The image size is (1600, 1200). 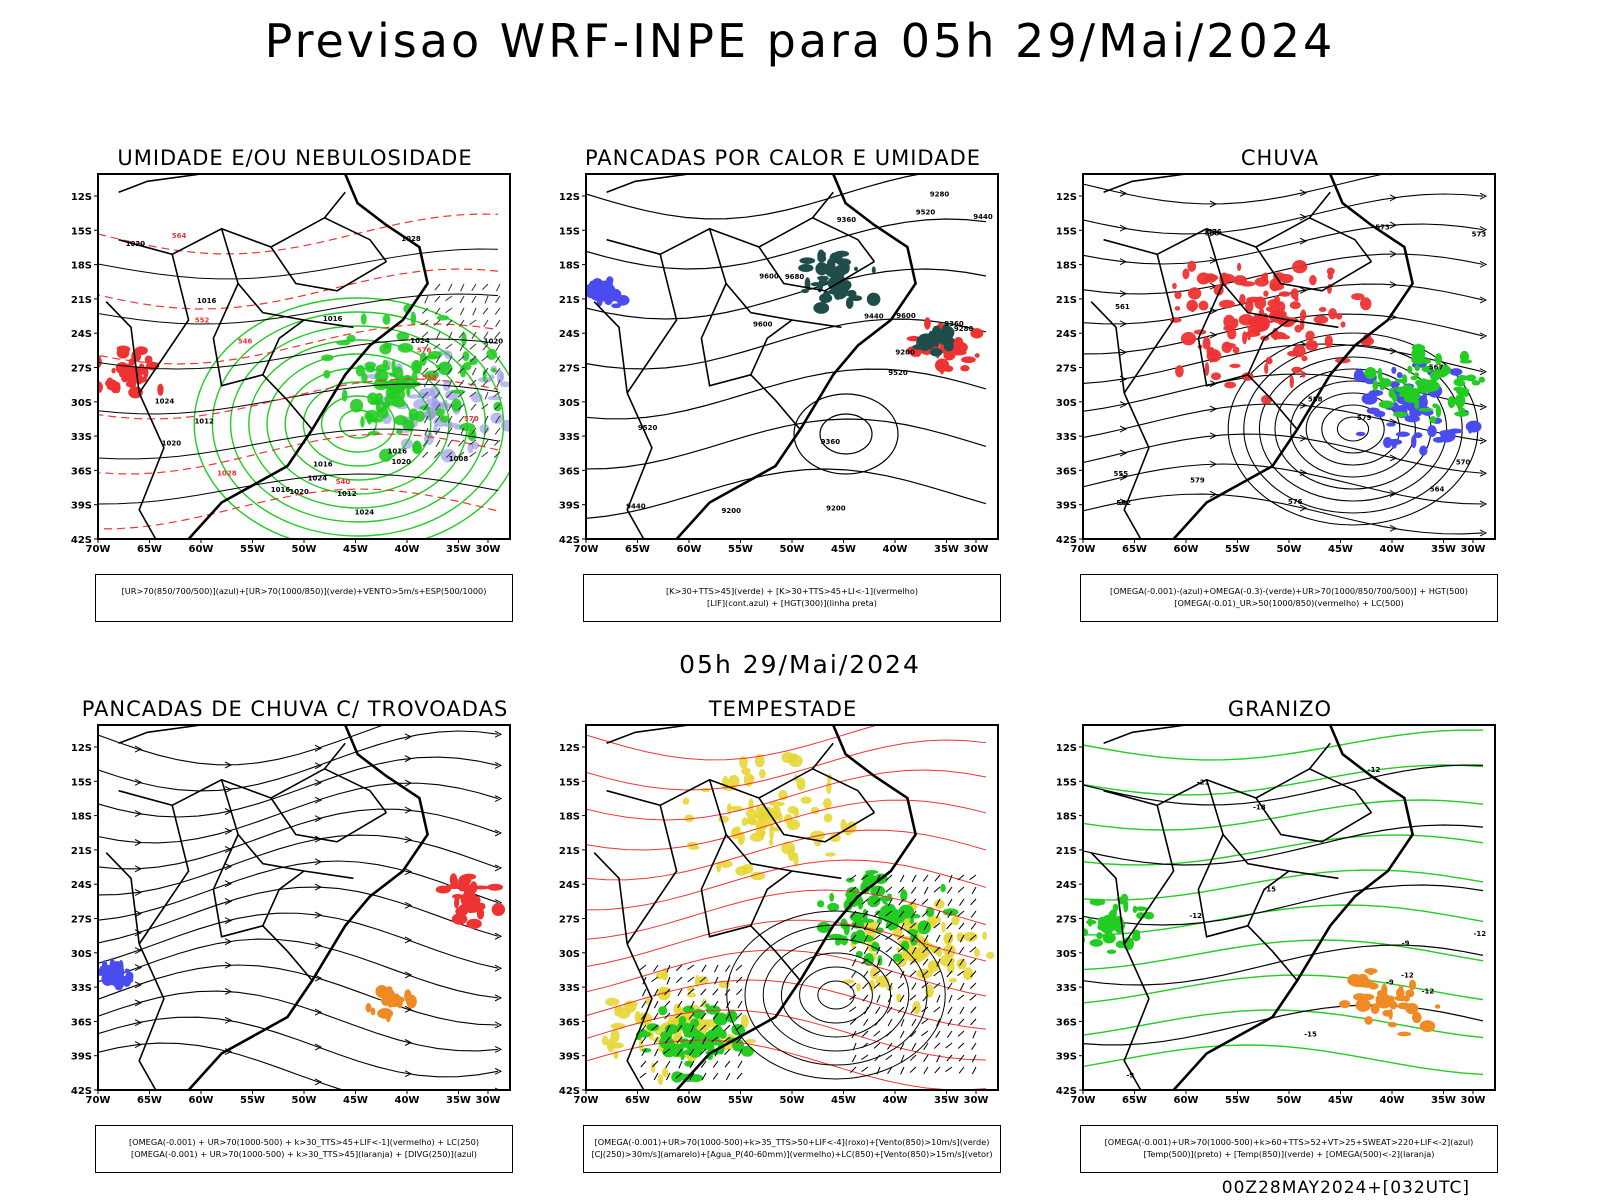 I want to click on lon-tick-label: 55W, so click(x=740, y=549).